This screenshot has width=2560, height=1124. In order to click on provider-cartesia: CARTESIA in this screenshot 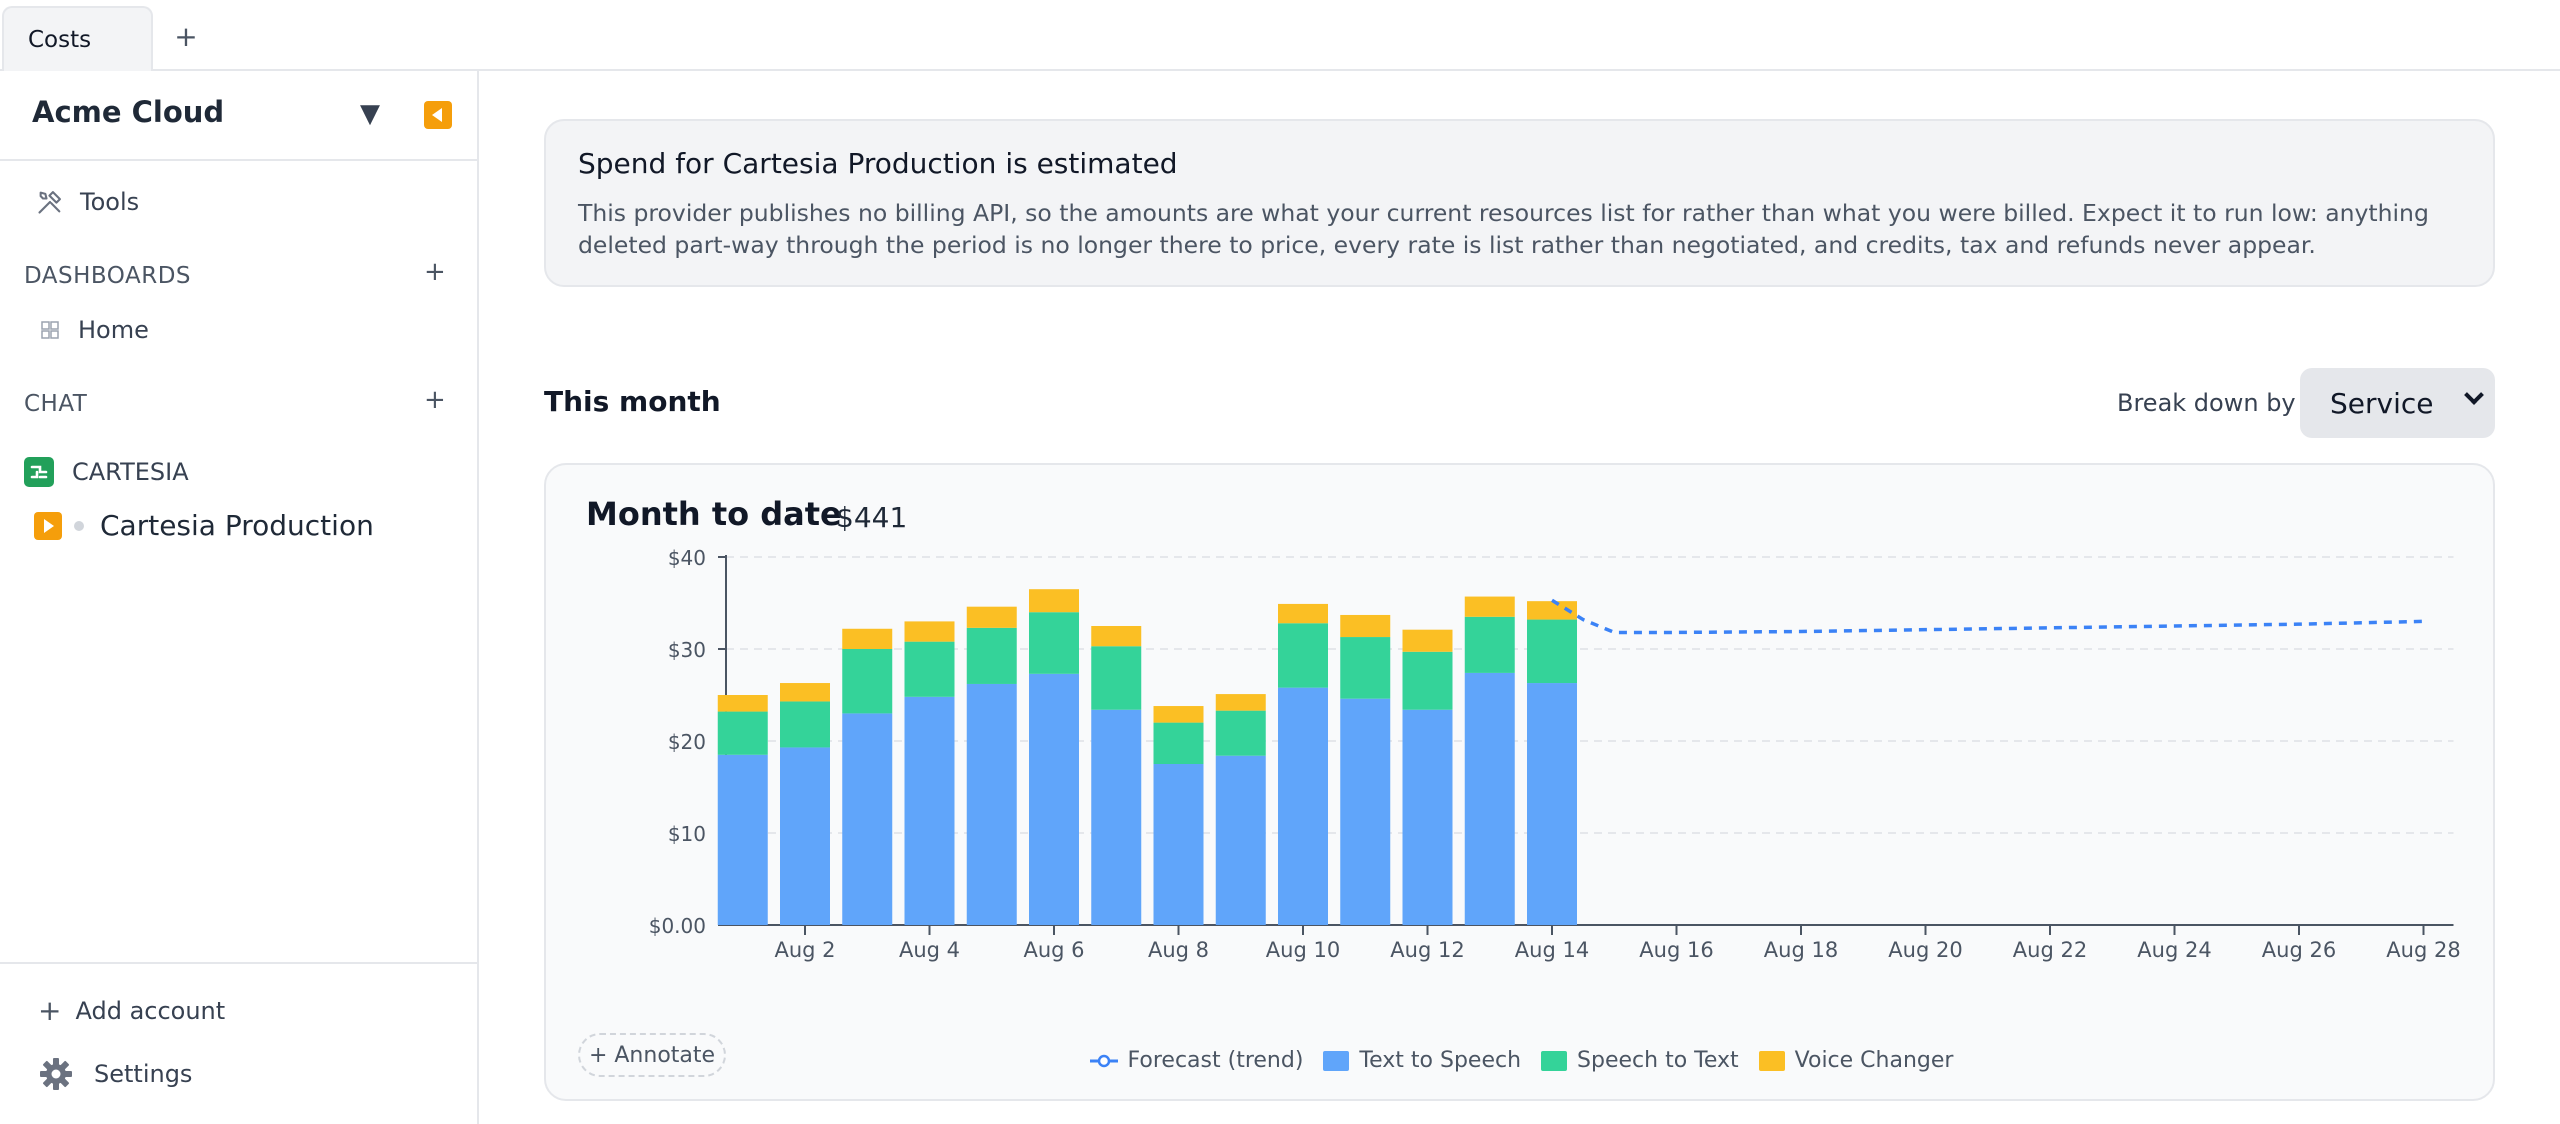, I will do `click(106, 472)`.